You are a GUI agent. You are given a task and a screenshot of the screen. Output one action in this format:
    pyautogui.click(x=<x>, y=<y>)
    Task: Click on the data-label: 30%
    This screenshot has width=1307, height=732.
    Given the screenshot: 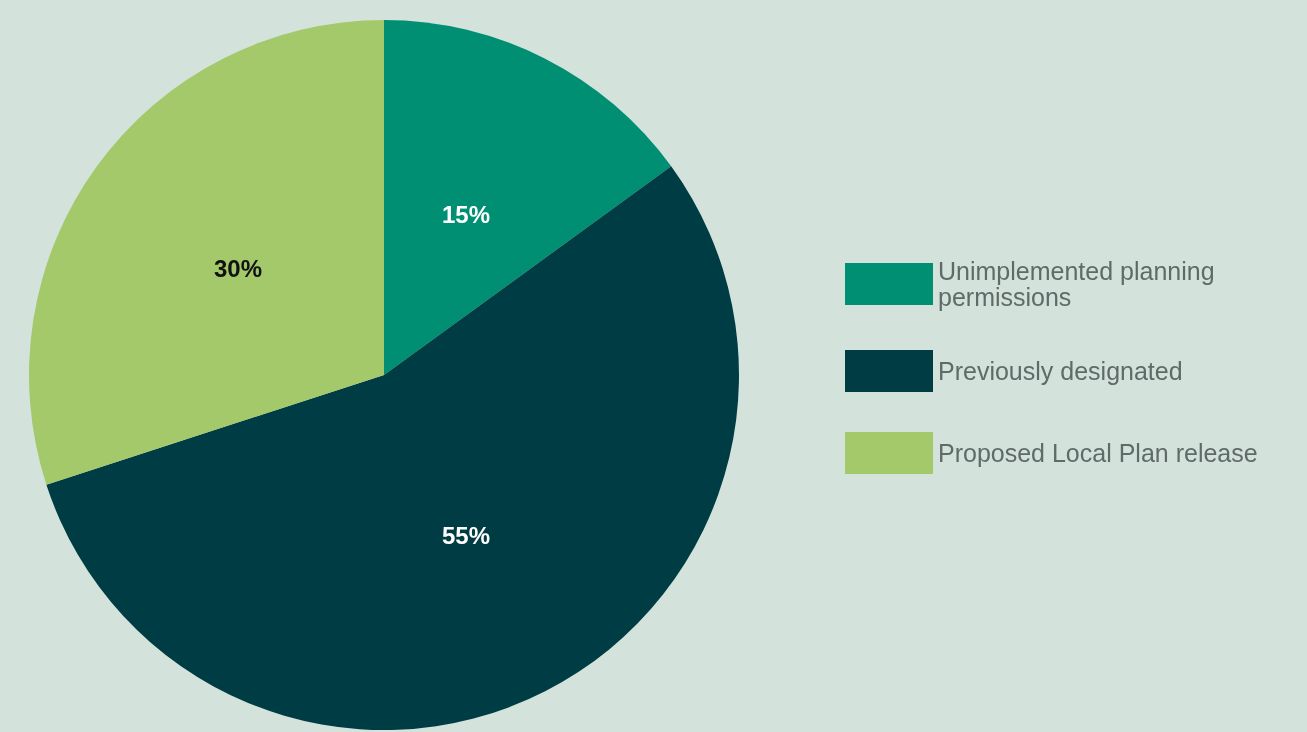 What is the action you would take?
    pyautogui.click(x=237, y=269)
    